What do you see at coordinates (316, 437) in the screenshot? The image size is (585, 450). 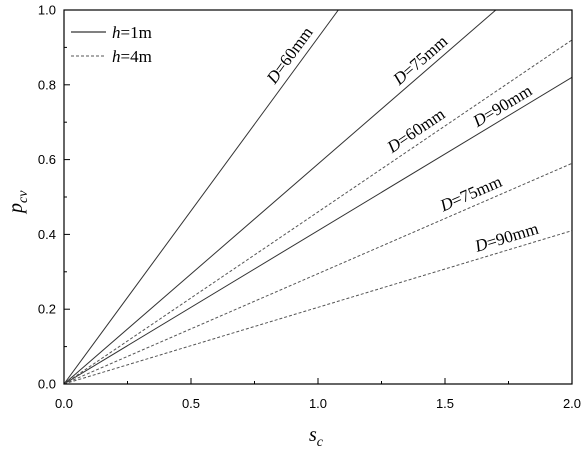 I see `x-axis-title: sc` at bounding box center [316, 437].